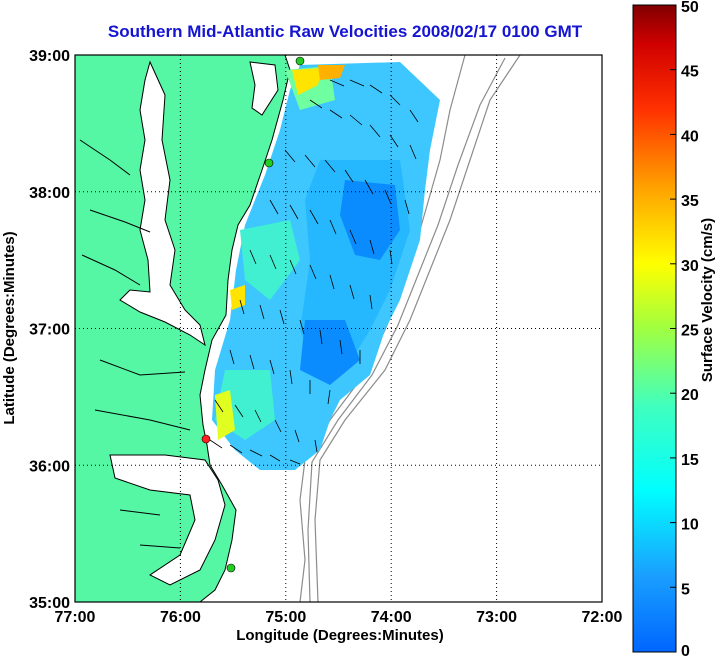 The height and width of the screenshot is (659, 724). What do you see at coordinates (167, 520) in the screenshot?
I see `pamlico-sound` at bounding box center [167, 520].